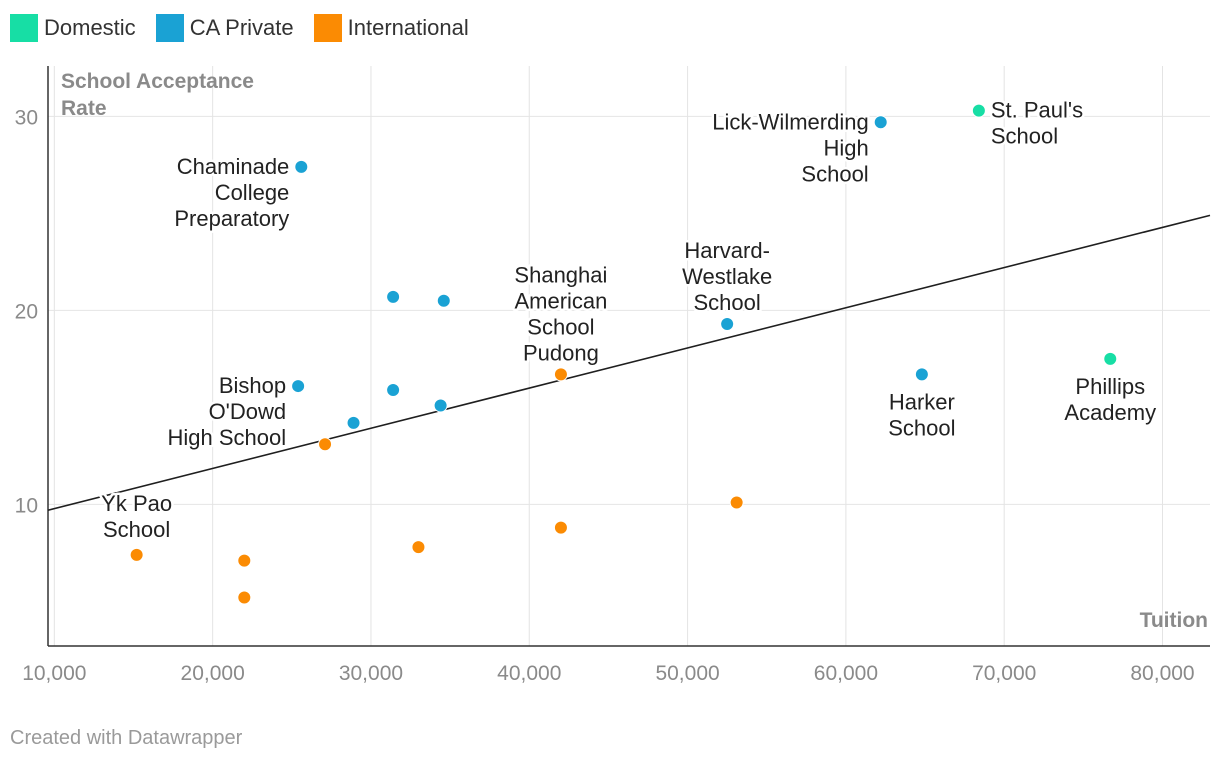  I want to click on x-tick-label: 80,000, so click(1162, 673).